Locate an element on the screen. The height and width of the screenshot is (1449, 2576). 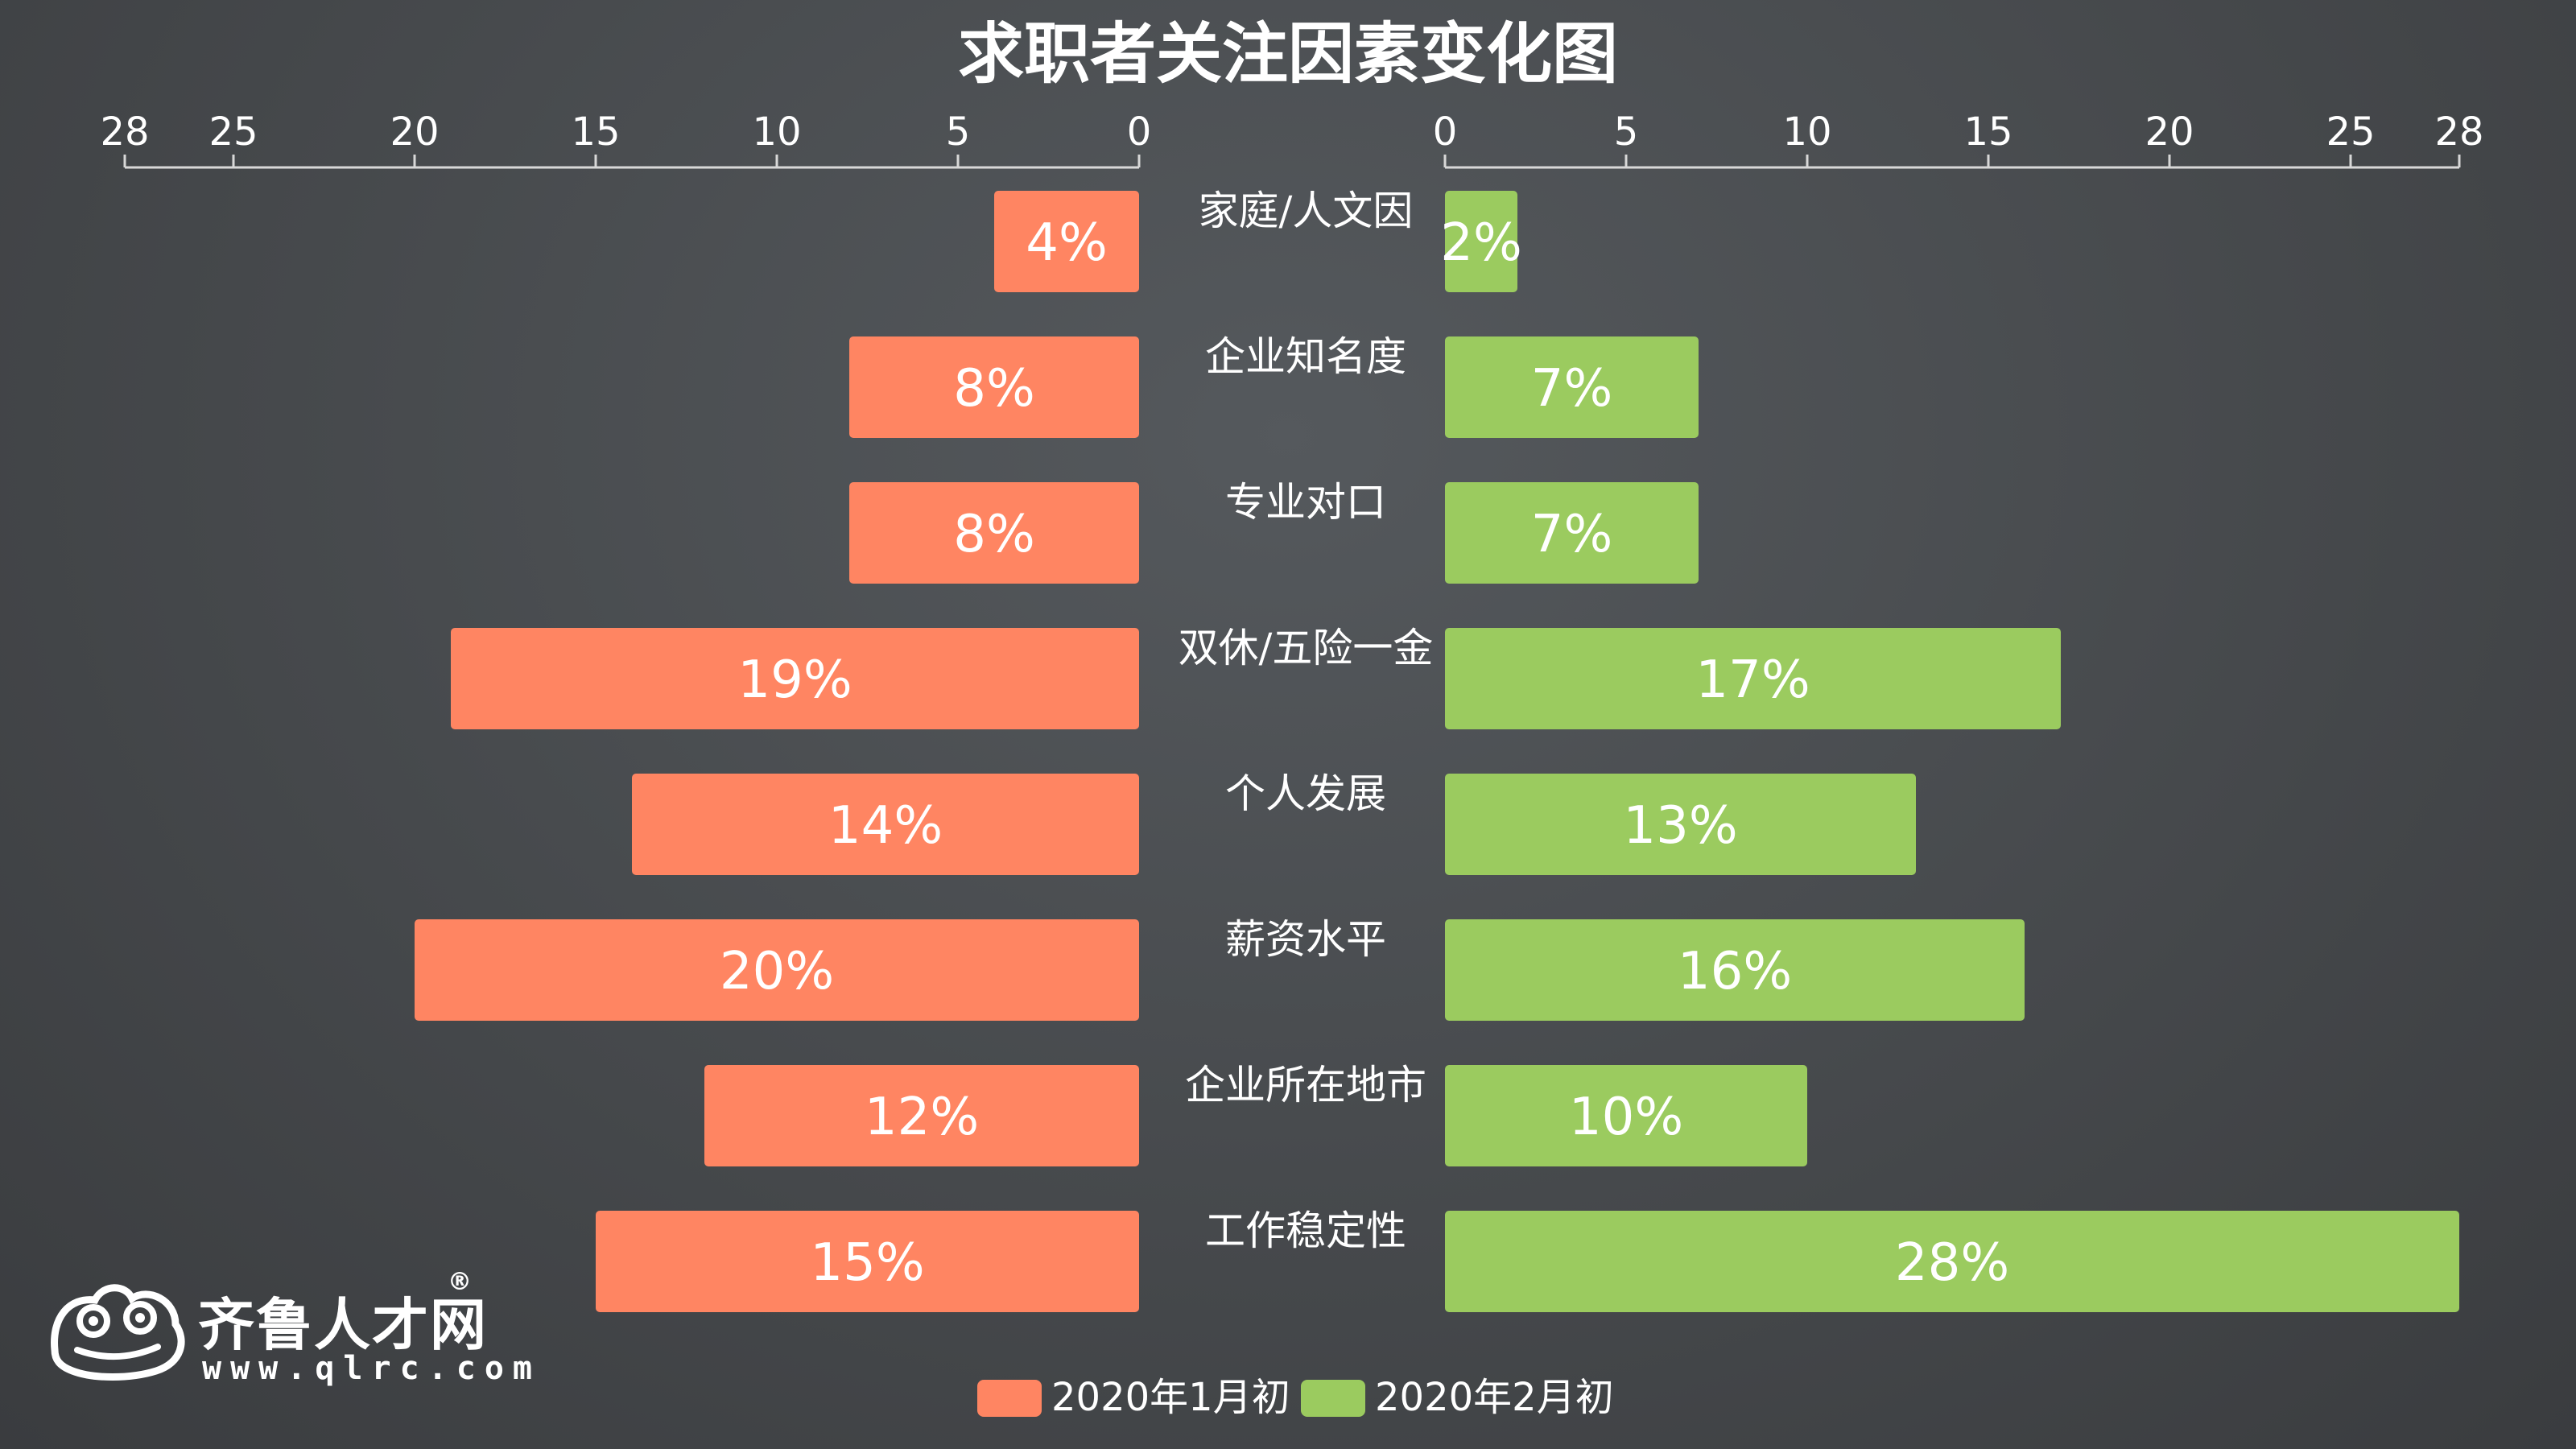
bar-left-label: 14% is located at coordinates (885, 826).